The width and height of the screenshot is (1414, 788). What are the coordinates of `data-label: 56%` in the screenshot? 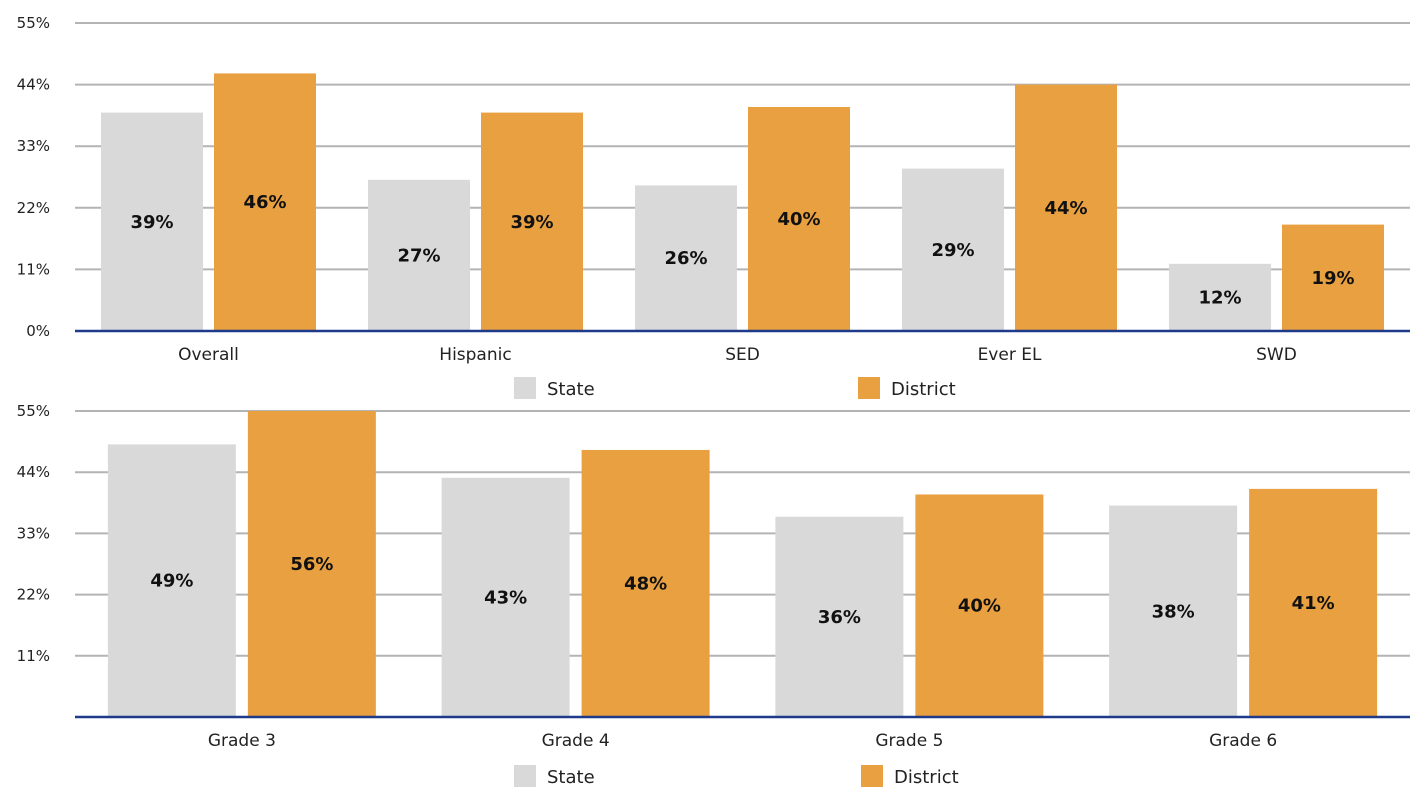 It's located at (311, 564).